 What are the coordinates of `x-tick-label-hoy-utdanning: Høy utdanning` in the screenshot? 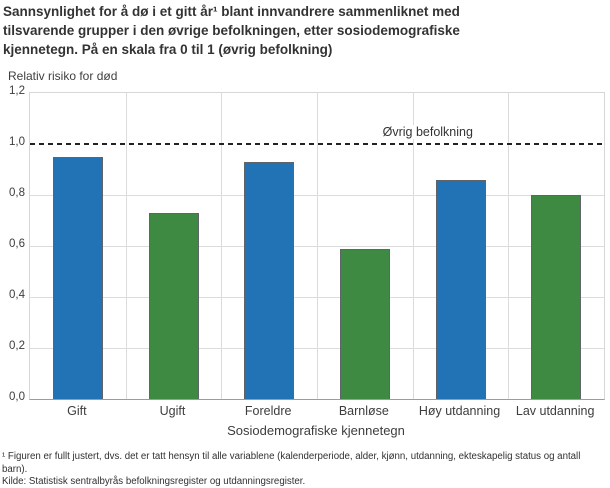 It's located at (459, 411).